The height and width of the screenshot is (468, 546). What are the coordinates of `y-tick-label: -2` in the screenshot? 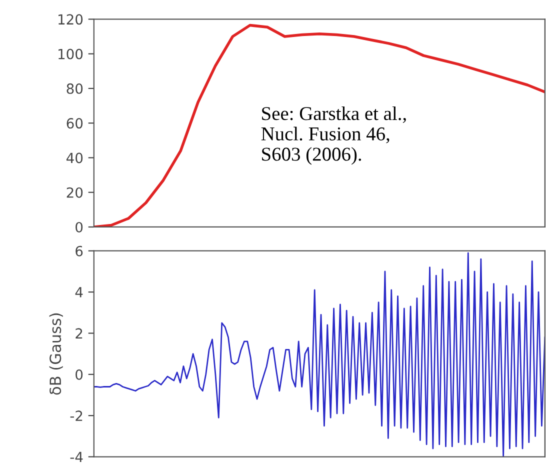 It's located at (76, 415).